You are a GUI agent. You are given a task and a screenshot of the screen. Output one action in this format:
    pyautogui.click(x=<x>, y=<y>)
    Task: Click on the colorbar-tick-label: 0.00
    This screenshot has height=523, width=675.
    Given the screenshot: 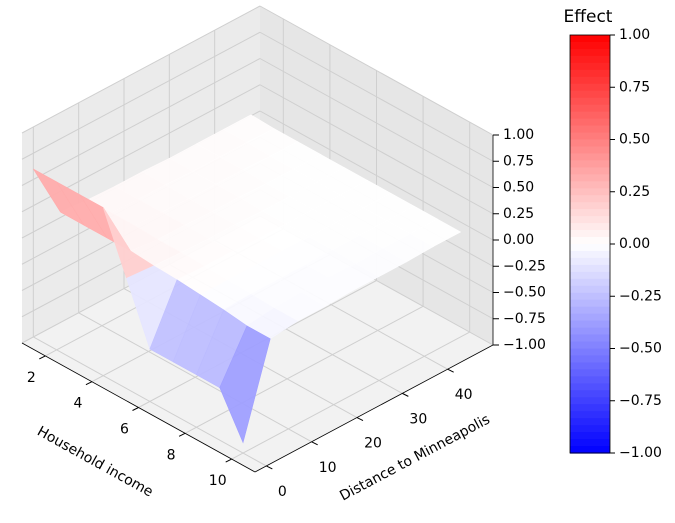 What is the action you would take?
    pyautogui.click(x=634, y=244)
    